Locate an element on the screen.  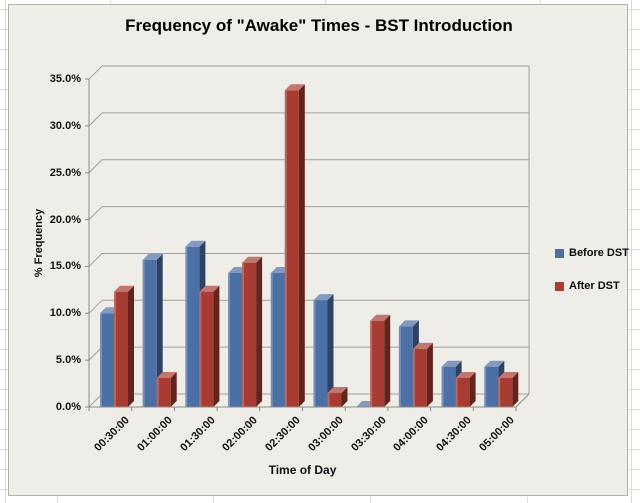
bar-before-dst-01:00:00-top is located at coordinates (152, 256).